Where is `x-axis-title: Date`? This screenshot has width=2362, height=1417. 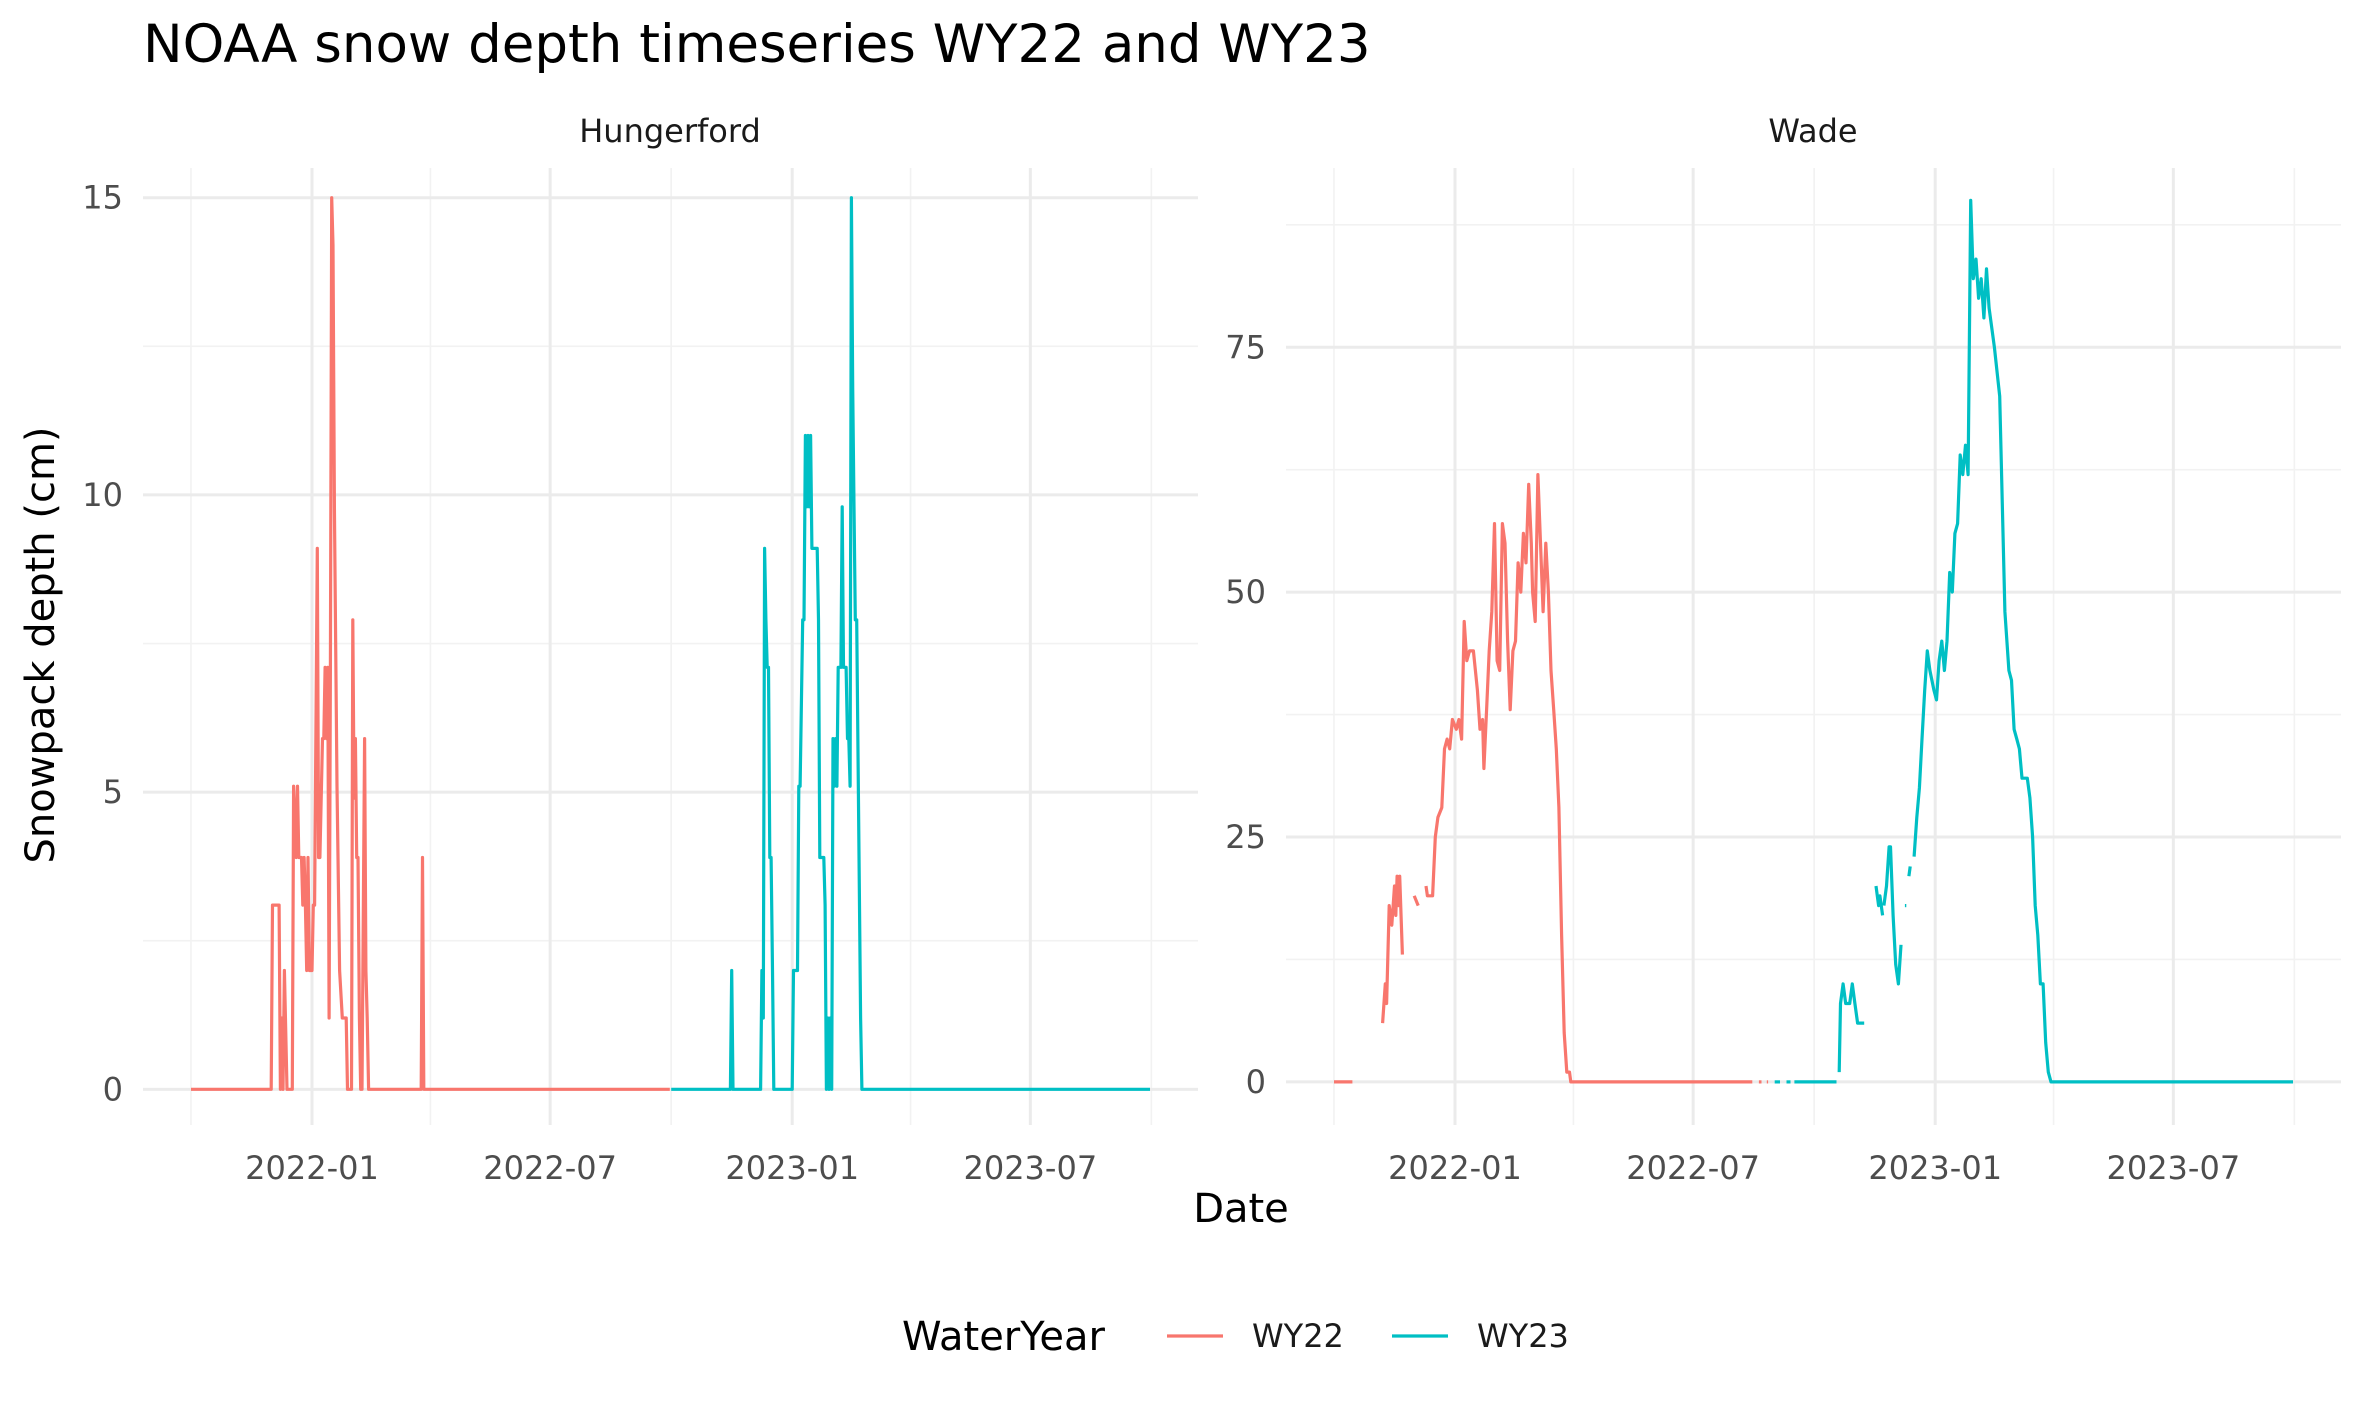
x-axis-title: Date is located at coordinates (1241, 1209).